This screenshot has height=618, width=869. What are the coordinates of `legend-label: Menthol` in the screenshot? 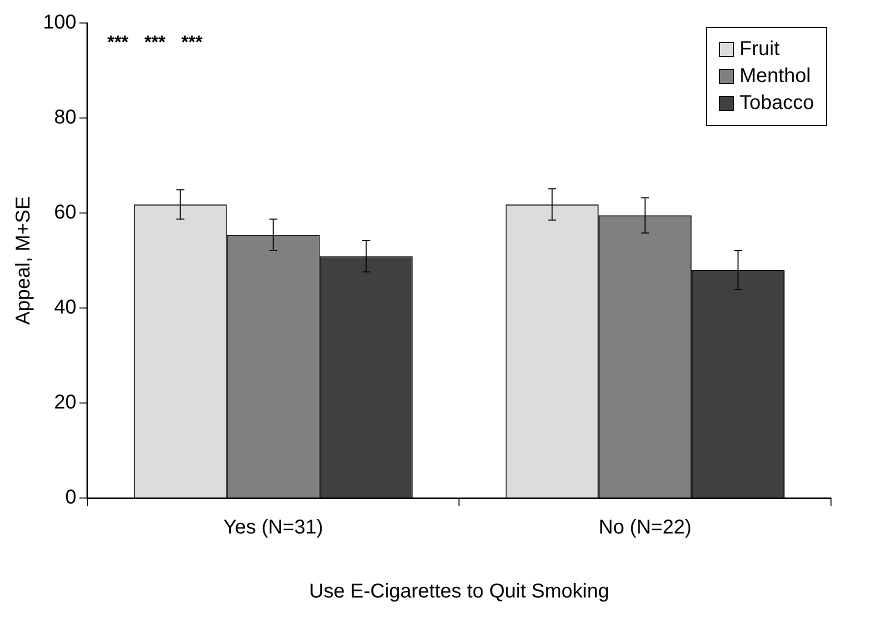 It's located at (775, 76).